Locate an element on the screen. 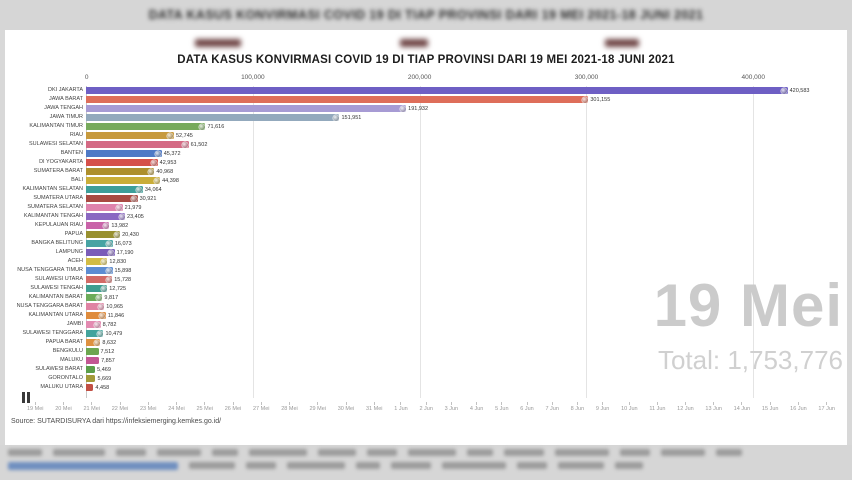 The height and width of the screenshot is (480, 852). timeline-tick: 26 Mei is located at coordinates (233, 407).